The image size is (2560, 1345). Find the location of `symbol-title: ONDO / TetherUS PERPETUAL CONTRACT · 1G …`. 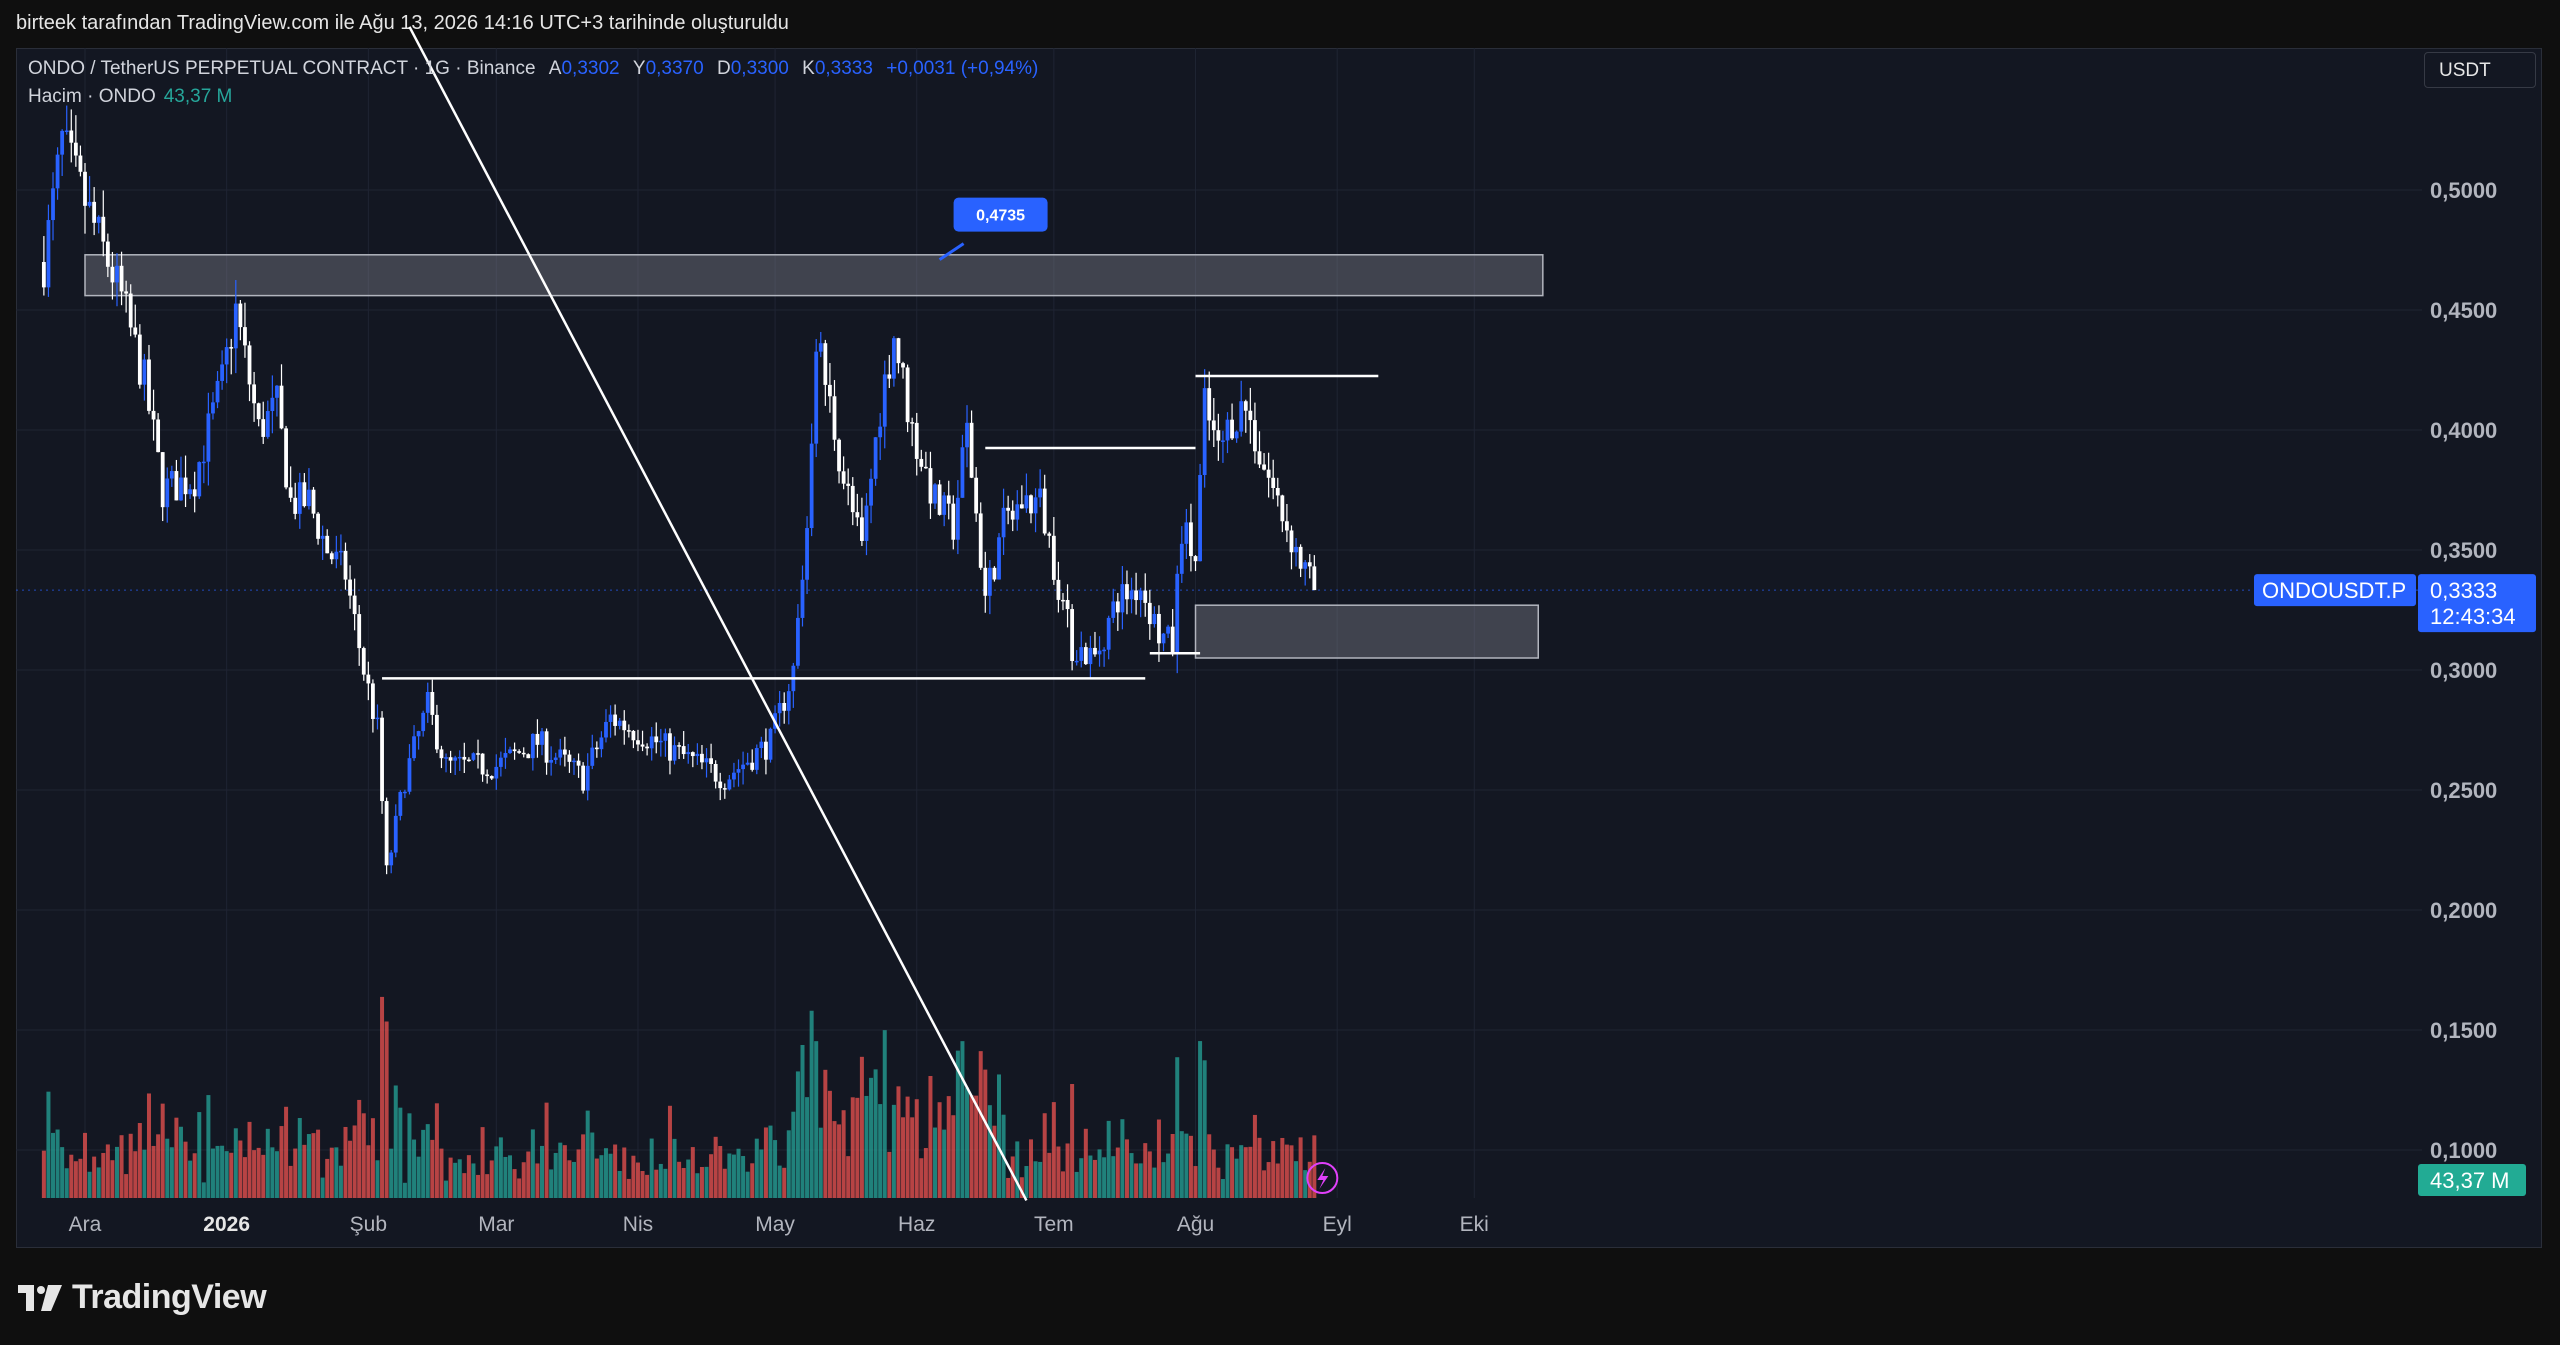

symbol-title: ONDO / TetherUS PERPETUAL CONTRACT · 1G … is located at coordinates (282, 68).